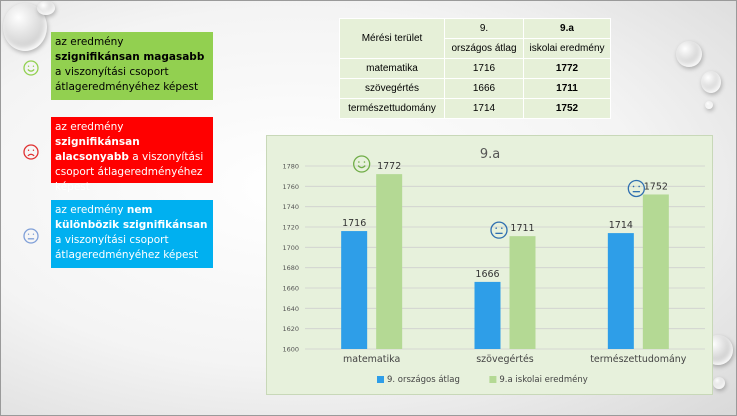  What do you see at coordinates (484, 68) in the screenshot?
I see `table-cell-national: 1716` at bounding box center [484, 68].